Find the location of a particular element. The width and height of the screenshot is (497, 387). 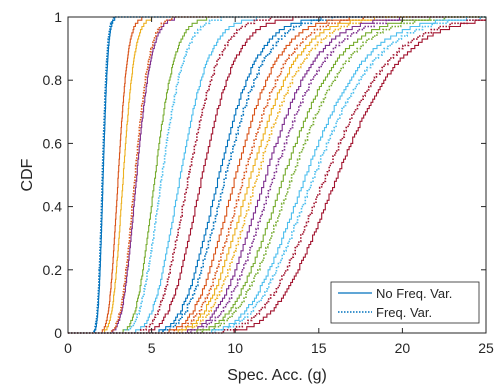

x-tick-label: 20 is located at coordinates (403, 348).